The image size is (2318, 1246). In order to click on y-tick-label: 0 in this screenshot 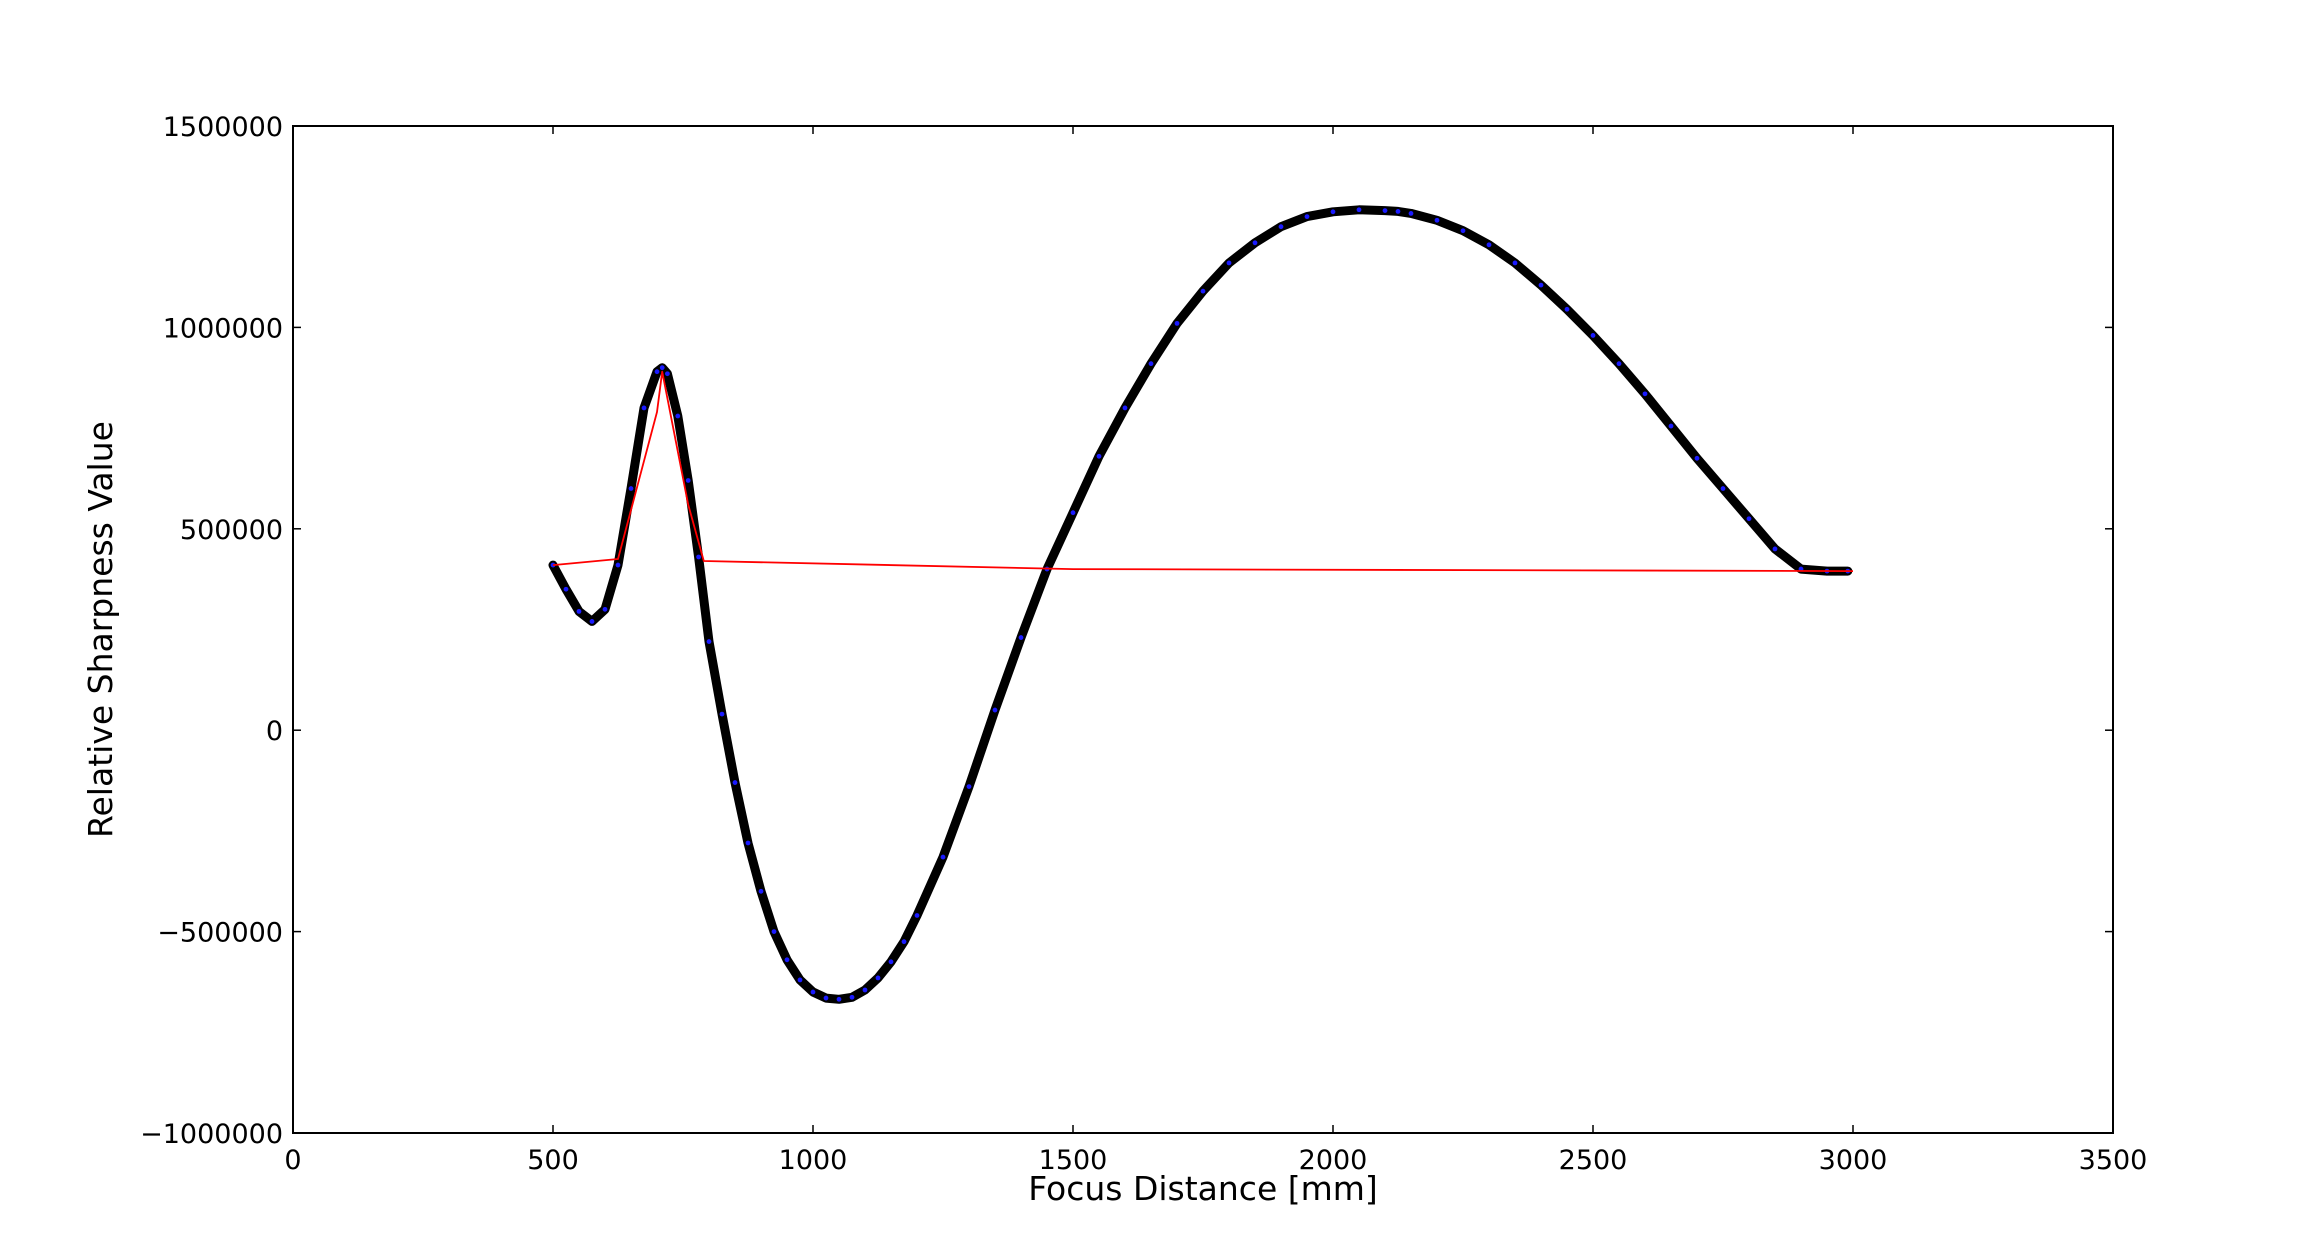, I will do `click(274, 731)`.